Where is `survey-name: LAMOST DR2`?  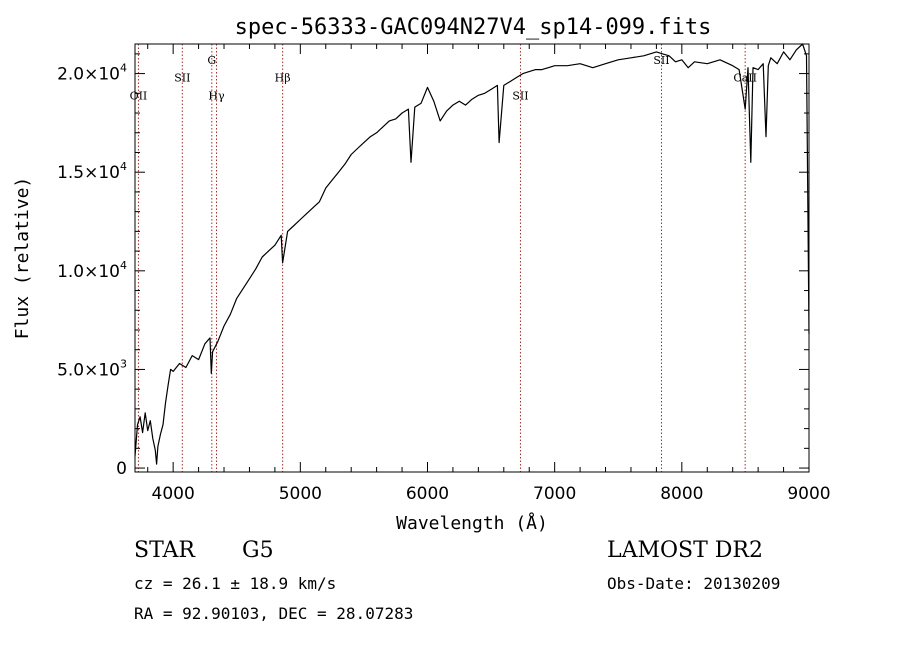
survey-name: LAMOST DR2 is located at coordinates (685, 550).